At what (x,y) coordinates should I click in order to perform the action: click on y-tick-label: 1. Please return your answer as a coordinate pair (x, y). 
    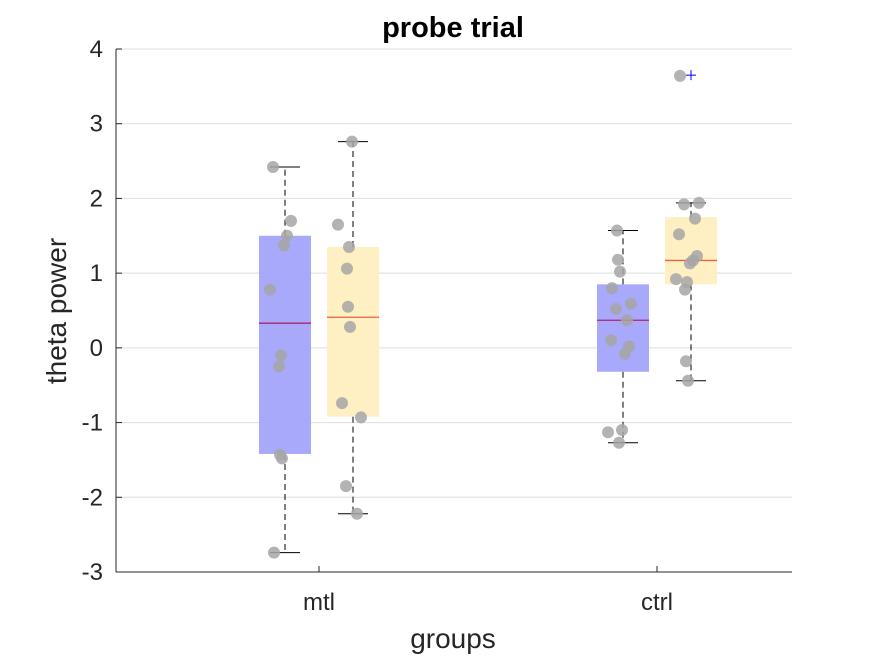
    Looking at the image, I should click on (96, 273).